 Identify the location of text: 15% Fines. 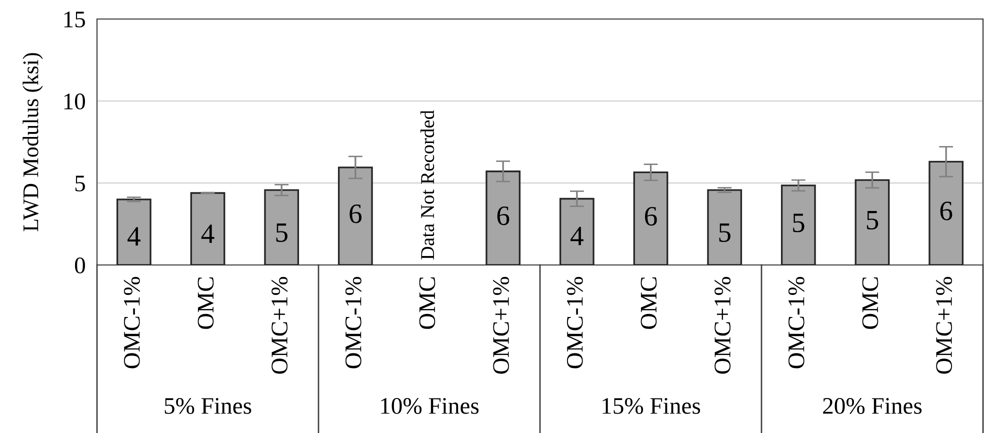
(651, 406).